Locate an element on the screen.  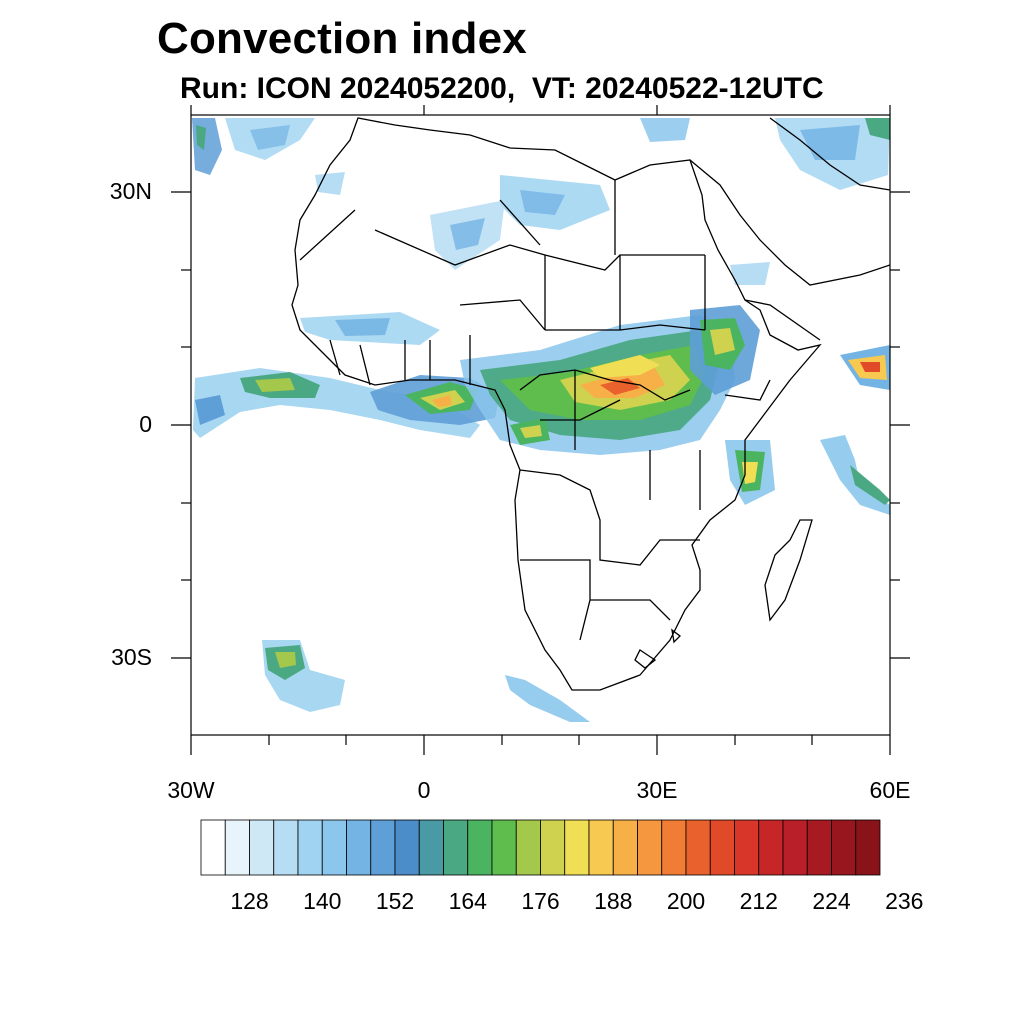
lat-label-30s: 30S is located at coordinates (131, 657).